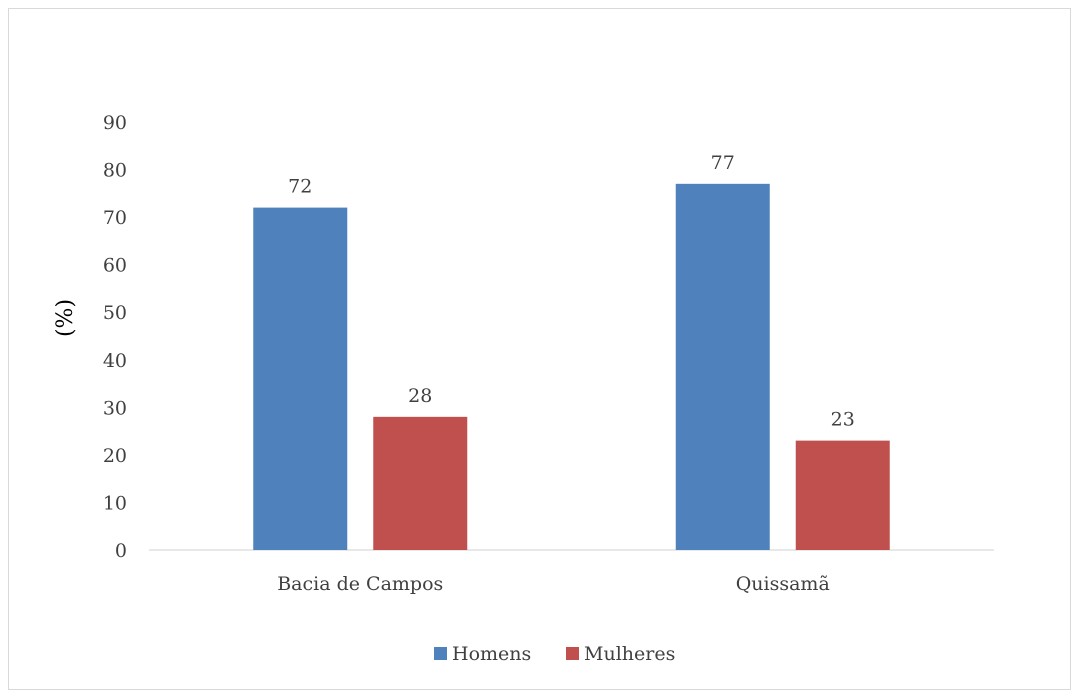 The height and width of the screenshot is (700, 1081). Describe the element at coordinates (115, 408) in the screenshot. I see `y-tick-label: 30` at that location.